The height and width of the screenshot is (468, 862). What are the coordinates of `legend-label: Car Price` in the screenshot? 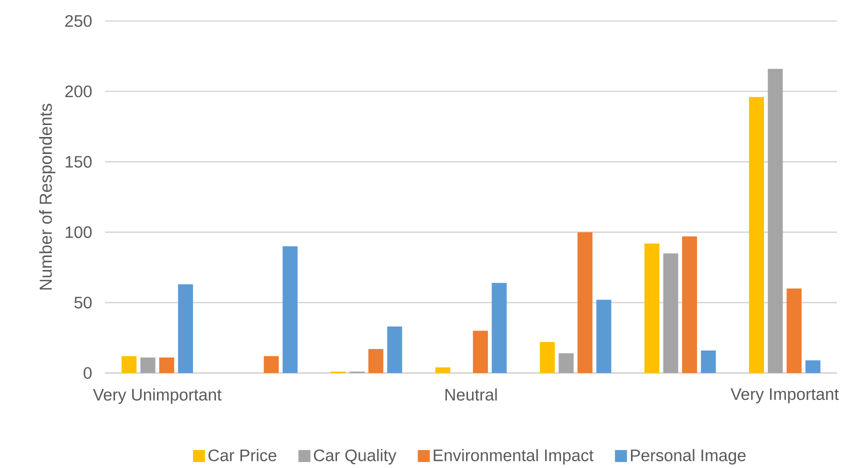 It's located at (242, 455).